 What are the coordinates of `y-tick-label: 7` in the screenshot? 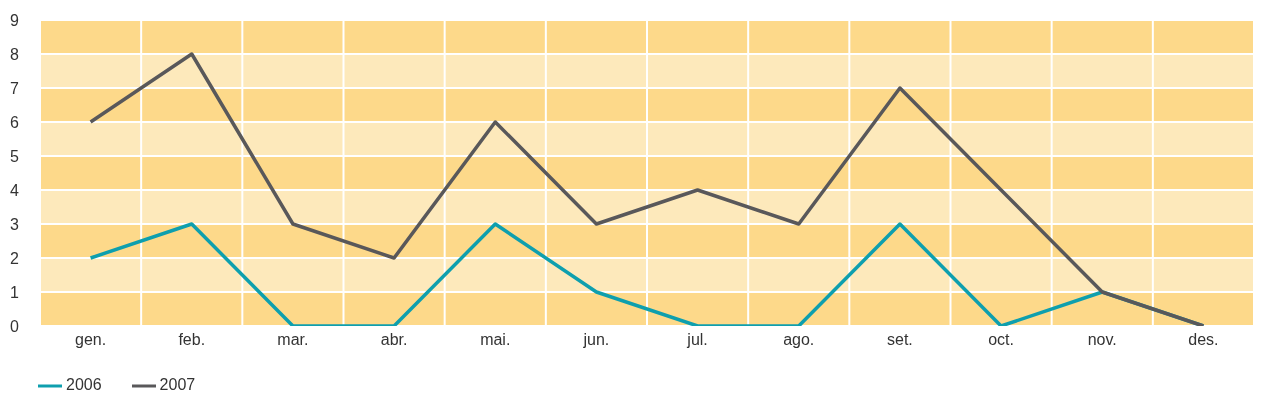 It's located at (14, 88).